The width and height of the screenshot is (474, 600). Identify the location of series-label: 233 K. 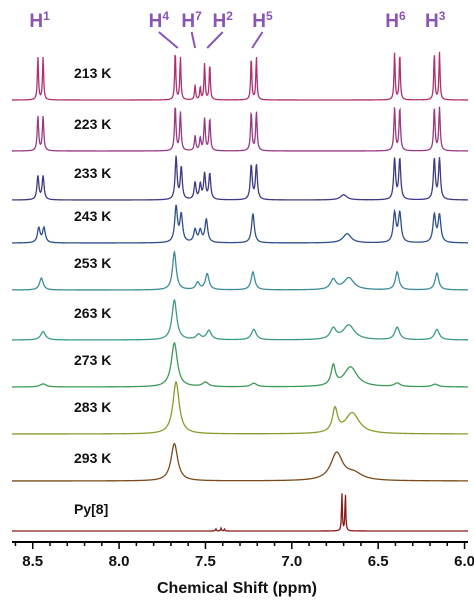
(92, 173).